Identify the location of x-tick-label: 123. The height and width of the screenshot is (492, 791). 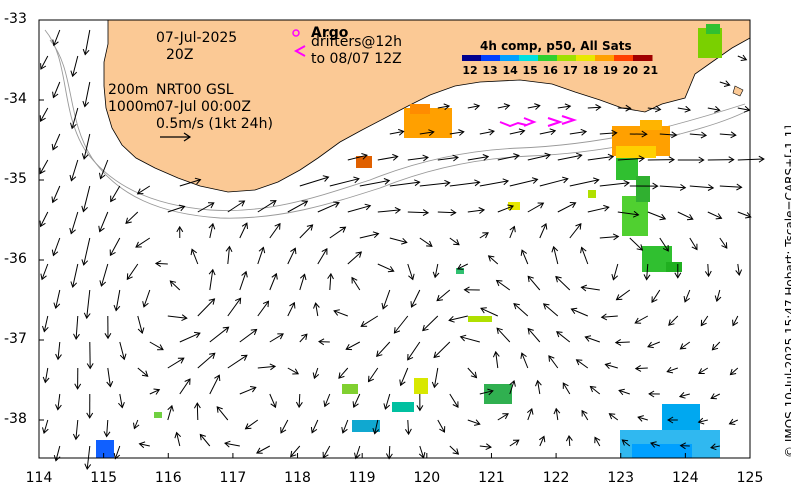
(621, 478).